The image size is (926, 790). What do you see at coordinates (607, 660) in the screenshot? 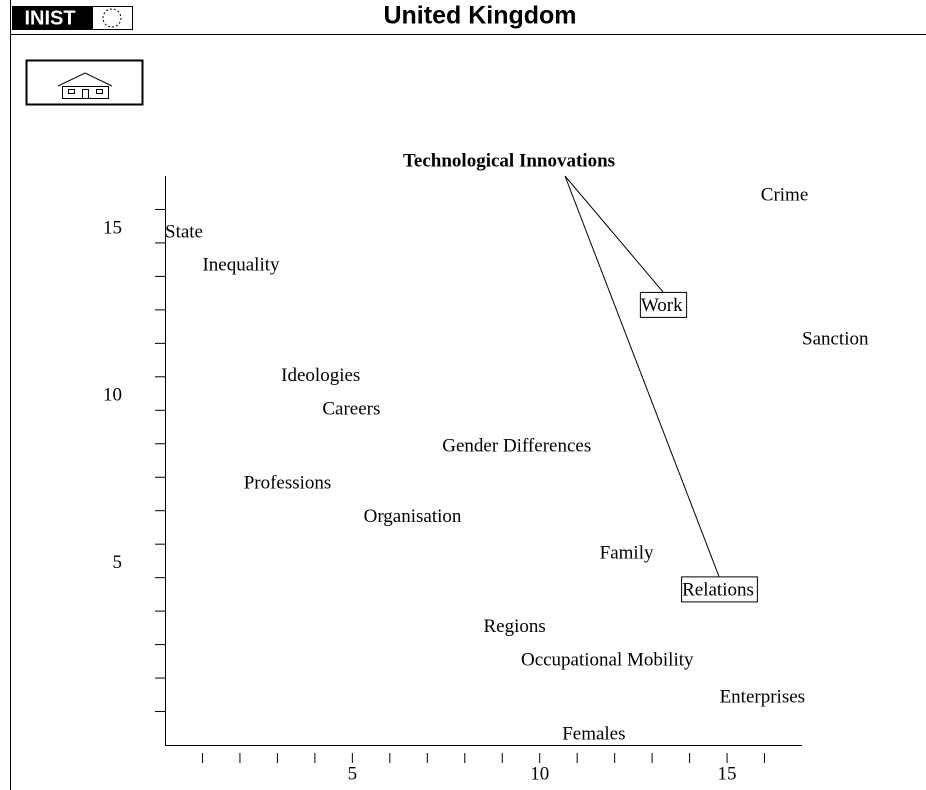
I see `term: Occupational Mobility` at bounding box center [607, 660].